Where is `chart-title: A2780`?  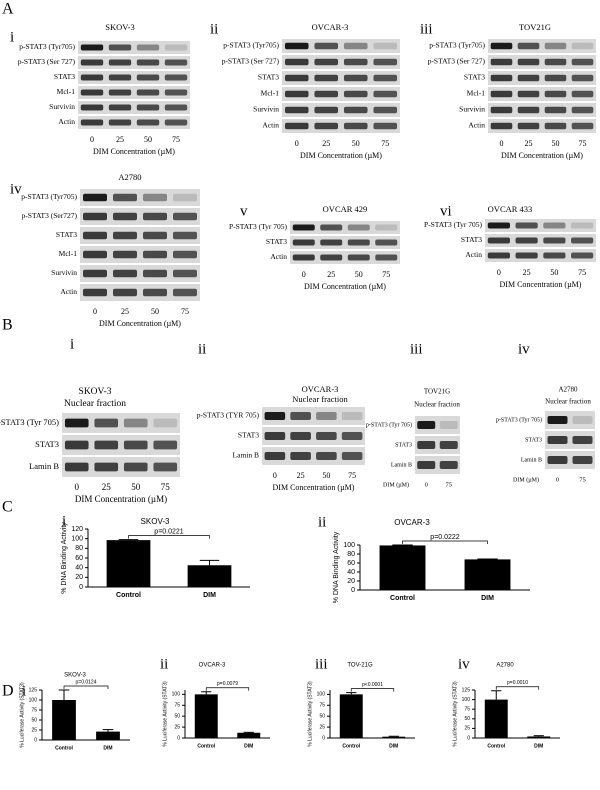
chart-title: A2780 is located at coordinates (505, 666).